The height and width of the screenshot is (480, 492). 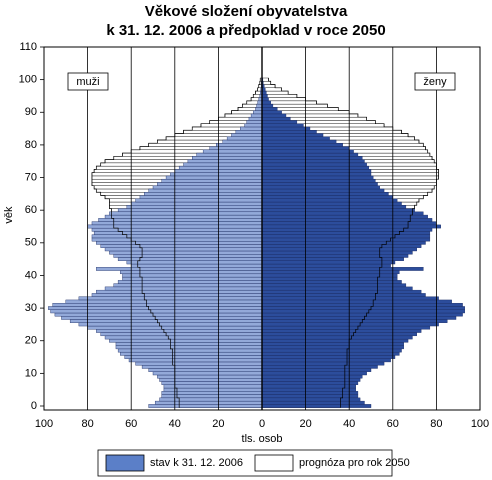 I want to click on group-label: ženy, so click(x=435, y=82).